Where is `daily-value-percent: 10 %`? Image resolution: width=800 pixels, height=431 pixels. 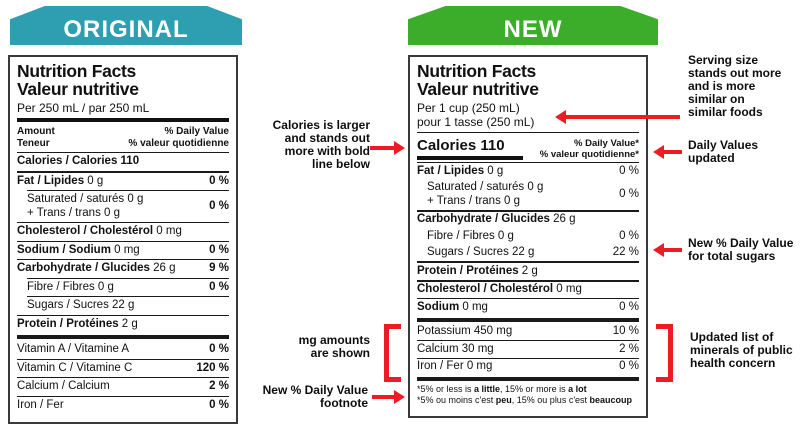 daily-value-percent: 10 % is located at coordinates (625, 331).